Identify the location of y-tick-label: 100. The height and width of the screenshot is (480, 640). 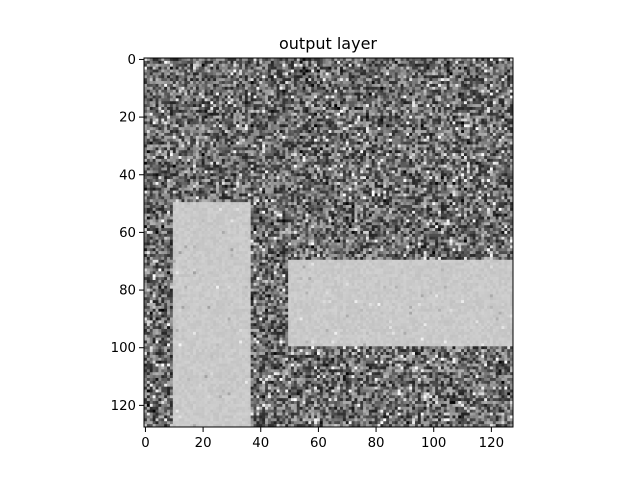
(123, 348).